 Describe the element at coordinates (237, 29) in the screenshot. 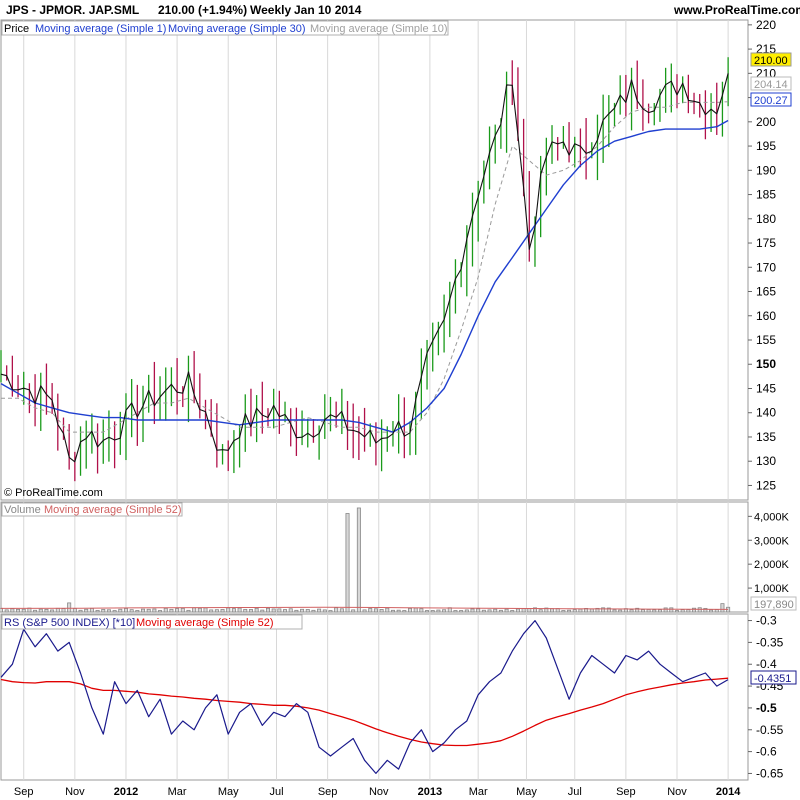

I see `legend-ma30: Moving average (Simple 30)` at that location.